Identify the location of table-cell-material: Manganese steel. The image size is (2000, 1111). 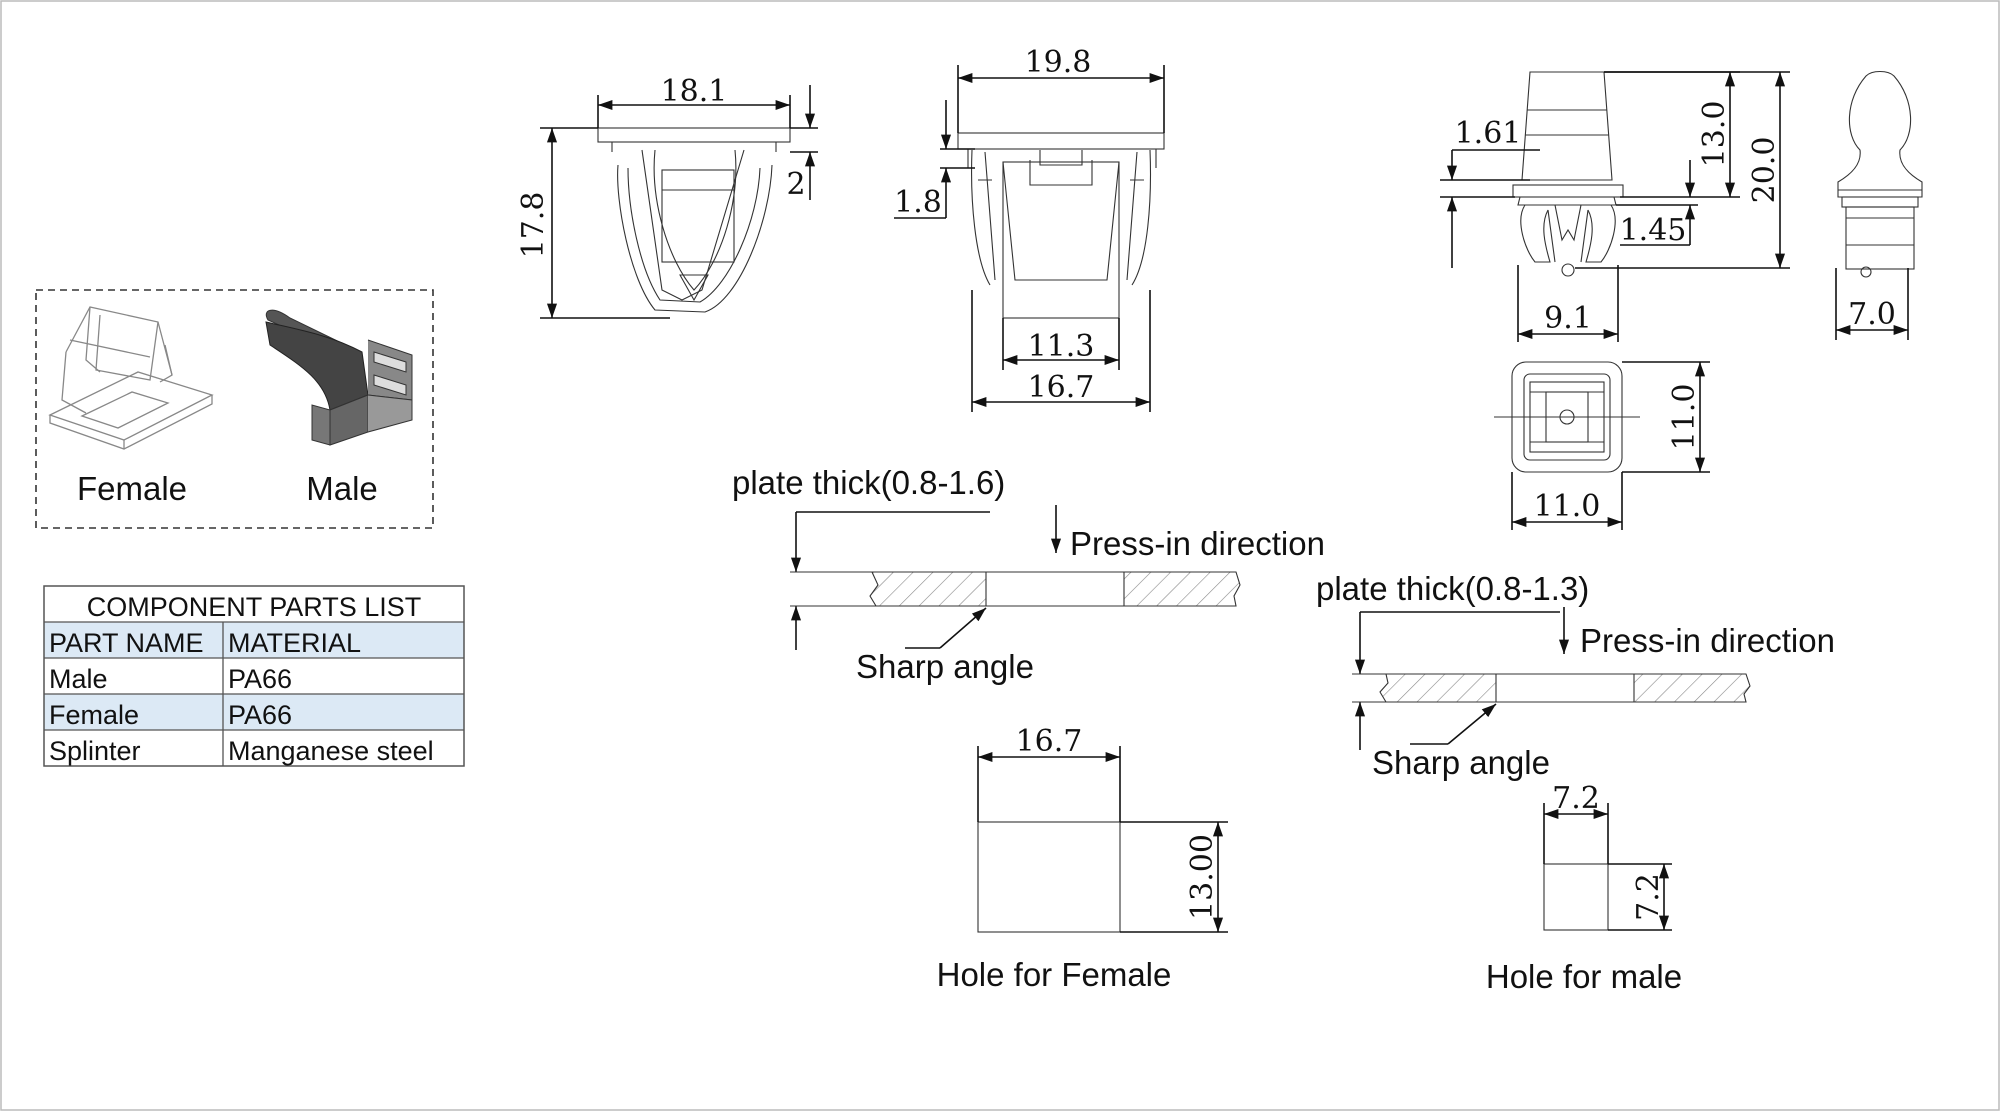
(331, 751).